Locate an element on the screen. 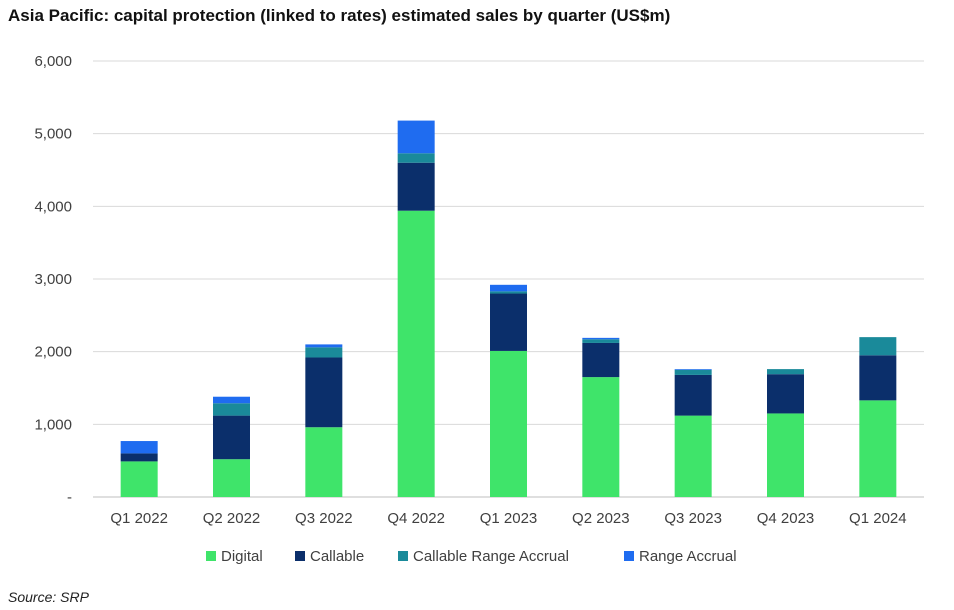 This screenshot has height=610, width=954. x-tick-label: Q3 2022 is located at coordinates (324, 518).